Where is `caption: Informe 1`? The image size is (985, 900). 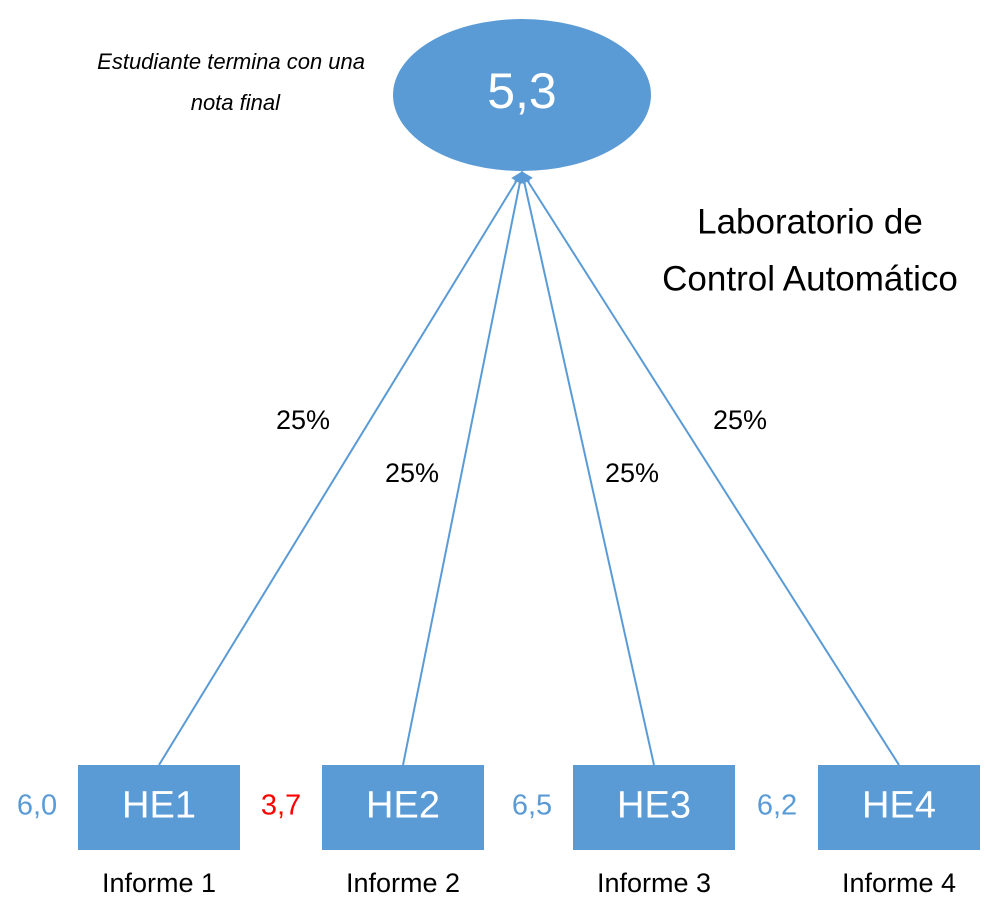
caption: Informe 1 is located at coordinates (159, 883).